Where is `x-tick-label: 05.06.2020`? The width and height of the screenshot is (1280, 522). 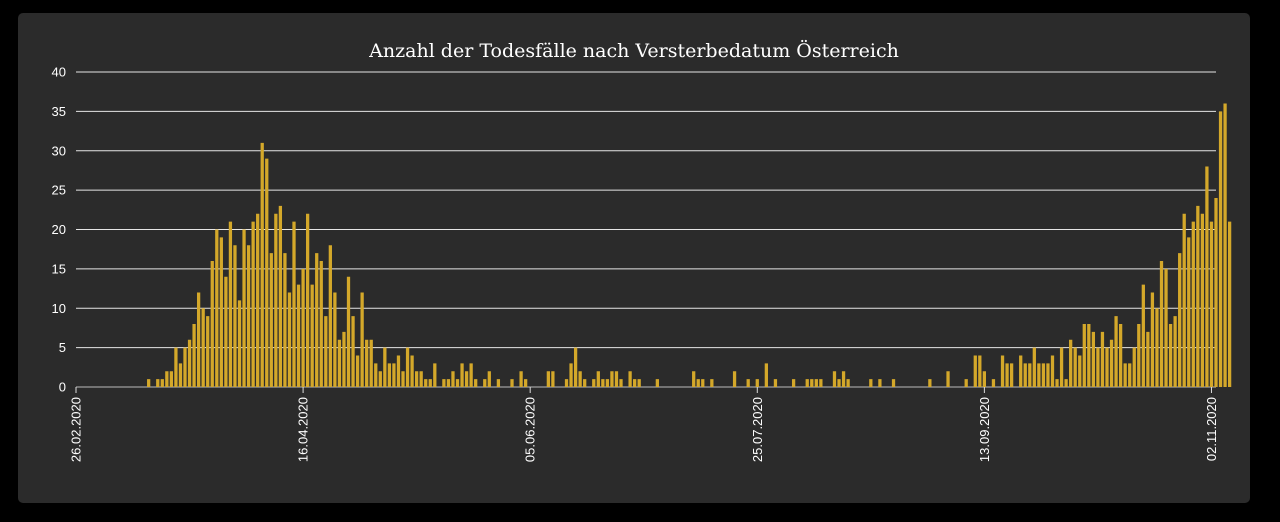
x-tick-label: 05.06.2020 is located at coordinates (530, 429).